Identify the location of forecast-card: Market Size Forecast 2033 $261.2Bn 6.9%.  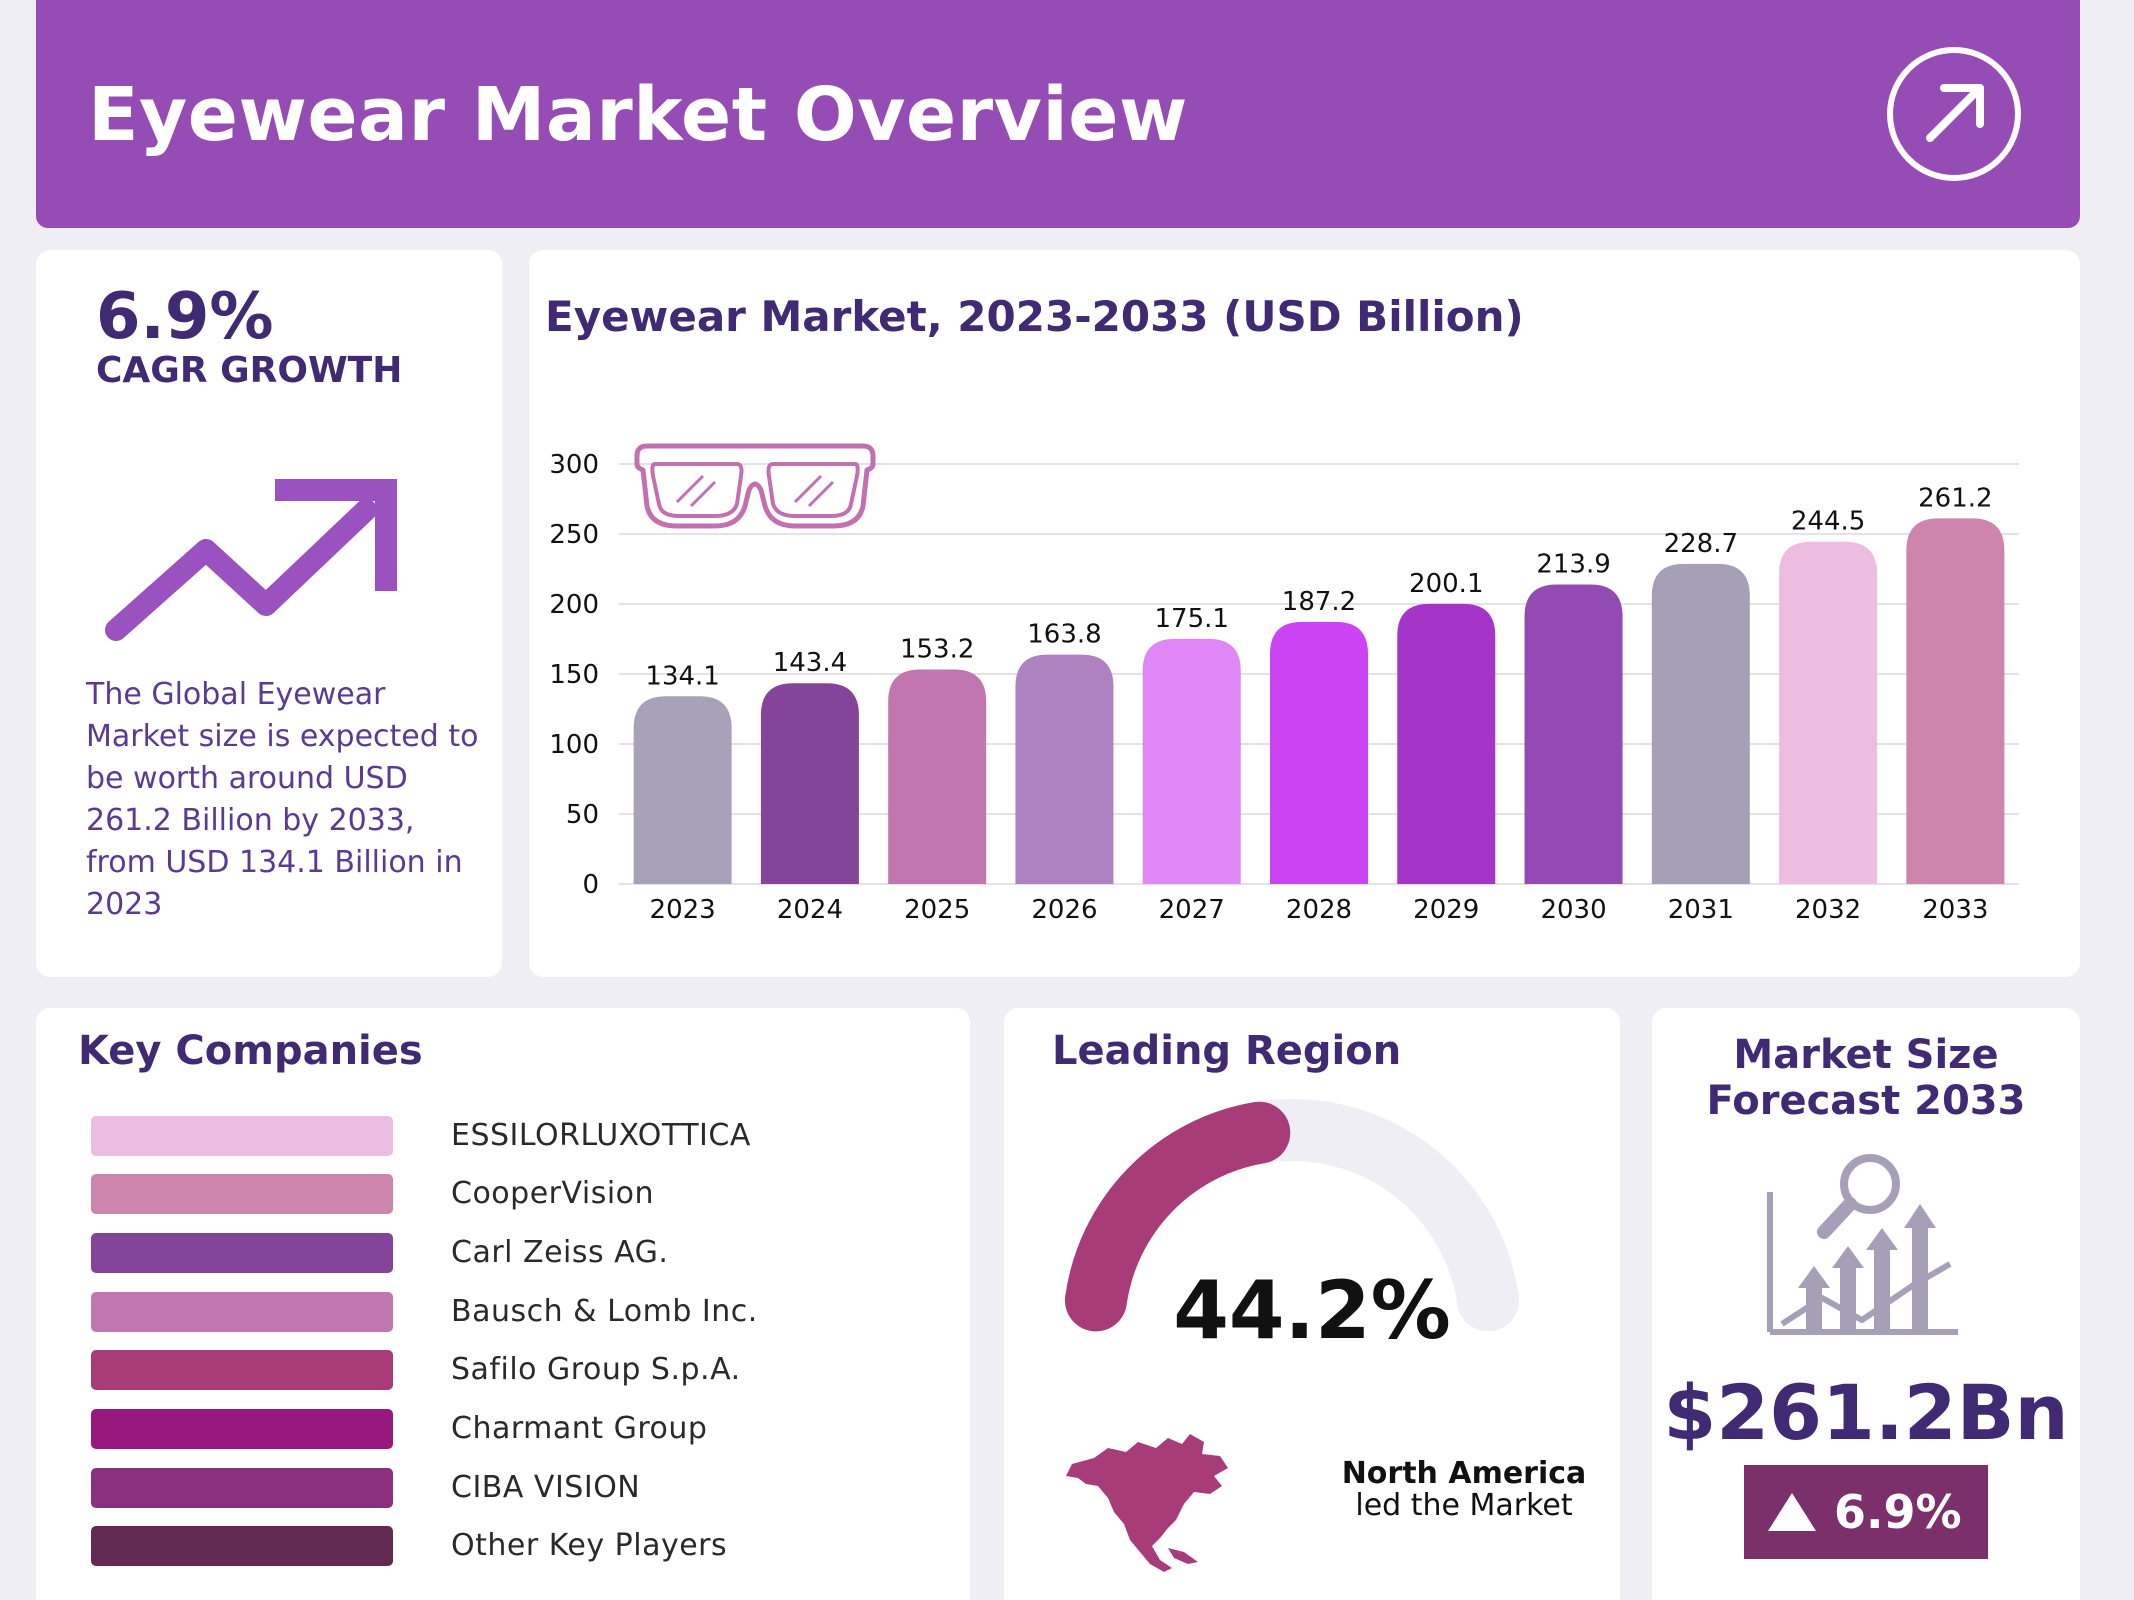
(1866, 1304).